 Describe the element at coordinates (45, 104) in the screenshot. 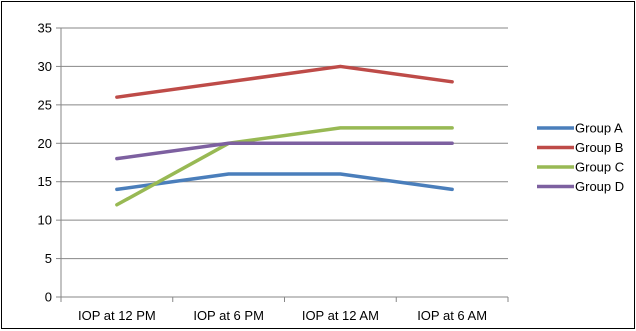

I see `y-tick-label: 25` at that location.